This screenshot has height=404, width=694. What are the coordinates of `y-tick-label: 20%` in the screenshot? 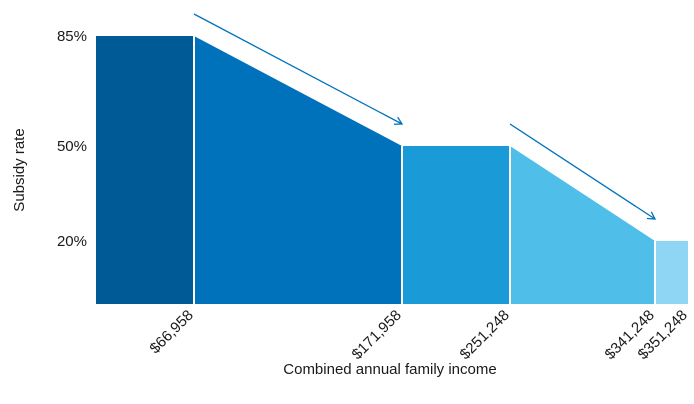 It's located at (72, 241).